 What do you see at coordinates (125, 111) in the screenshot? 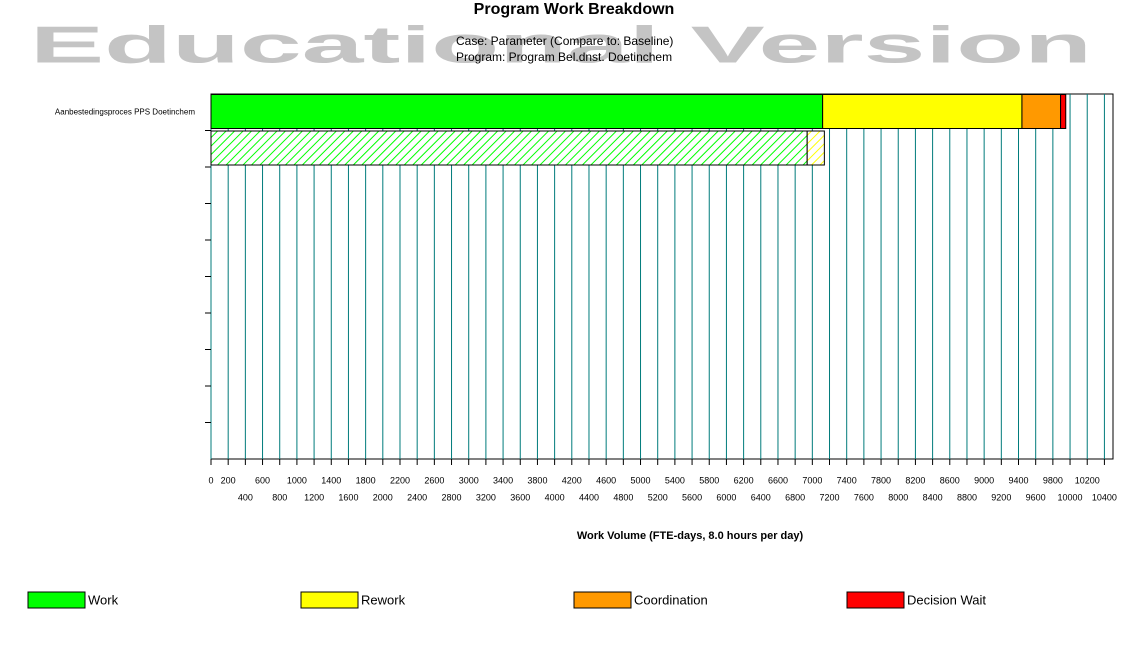
I see `category-label: Aanbestedingsproces PPS Doetinchem` at bounding box center [125, 111].